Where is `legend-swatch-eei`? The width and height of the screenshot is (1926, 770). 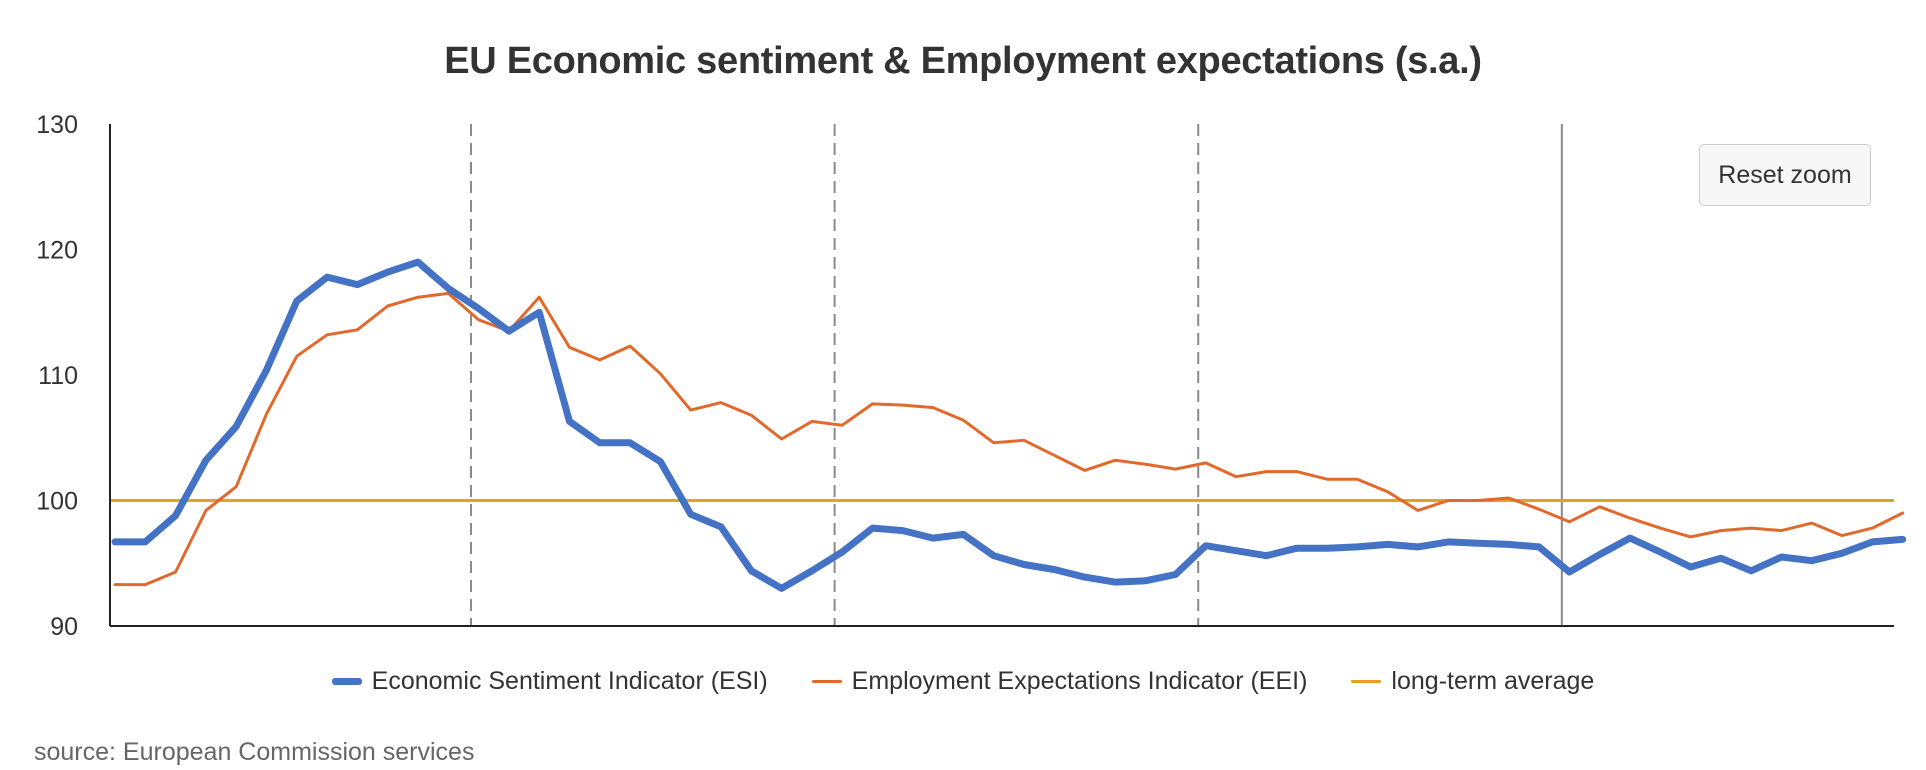
legend-swatch-eei is located at coordinates (826, 681).